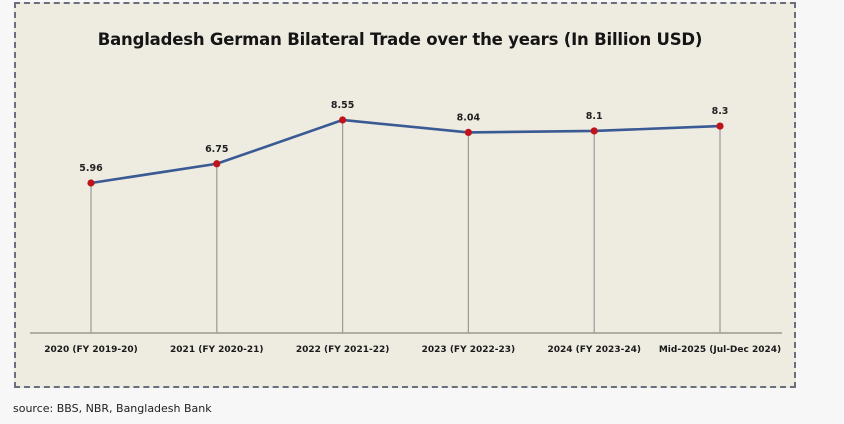  What do you see at coordinates (342, 105) in the screenshot?
I see `data-label: 8.55` at bounding box center [342, 105].